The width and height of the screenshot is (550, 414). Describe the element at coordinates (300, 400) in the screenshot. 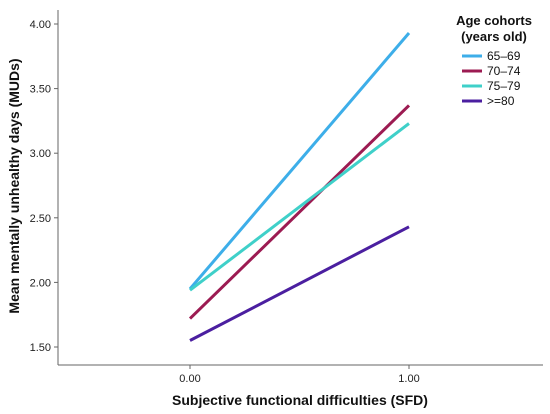

I see `x-axis-title: Subjective functional difficulties (SFD)` at that location.